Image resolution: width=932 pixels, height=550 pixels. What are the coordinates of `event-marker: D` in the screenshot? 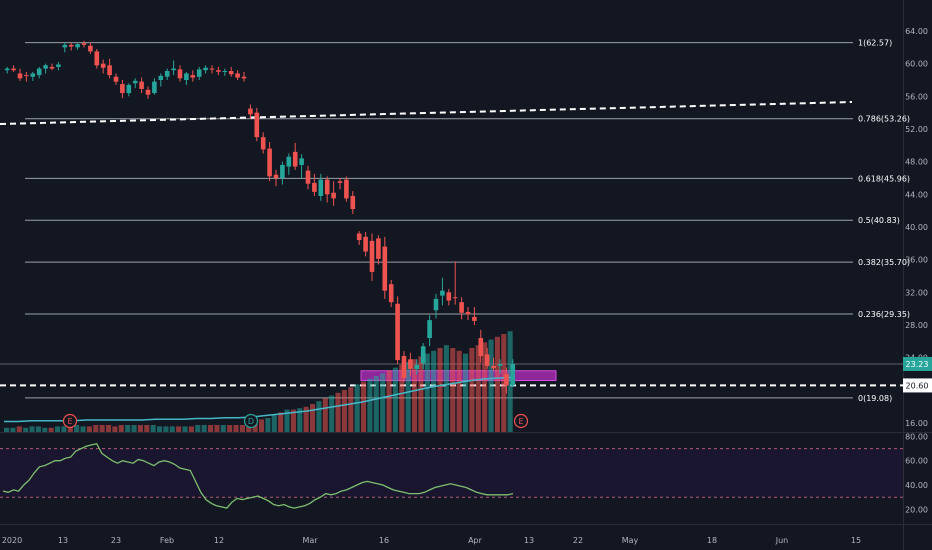 It's located at (251, 421).